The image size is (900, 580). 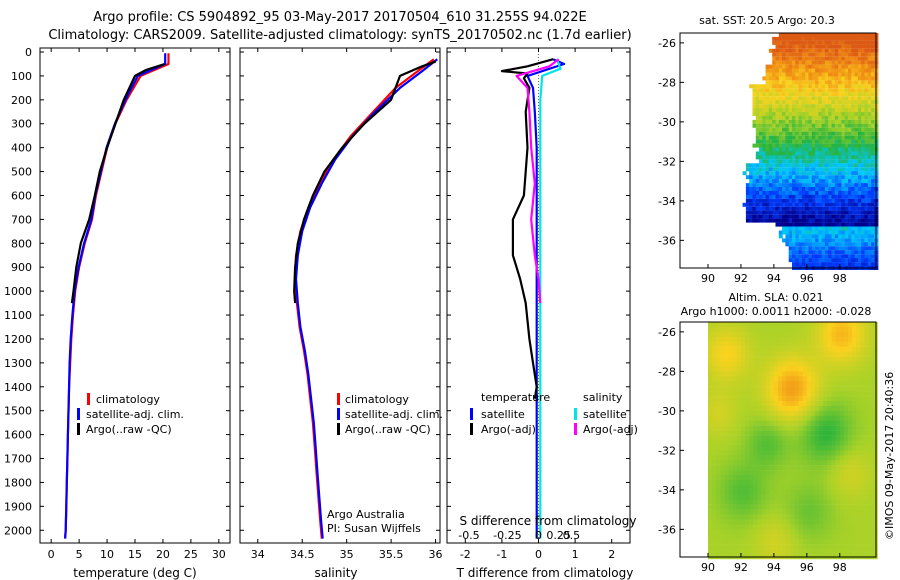 What do you see at coordinates (18, 411) in the screenshot?
I see `depth-tick-label: 1500` at bounding box center [18, 411].